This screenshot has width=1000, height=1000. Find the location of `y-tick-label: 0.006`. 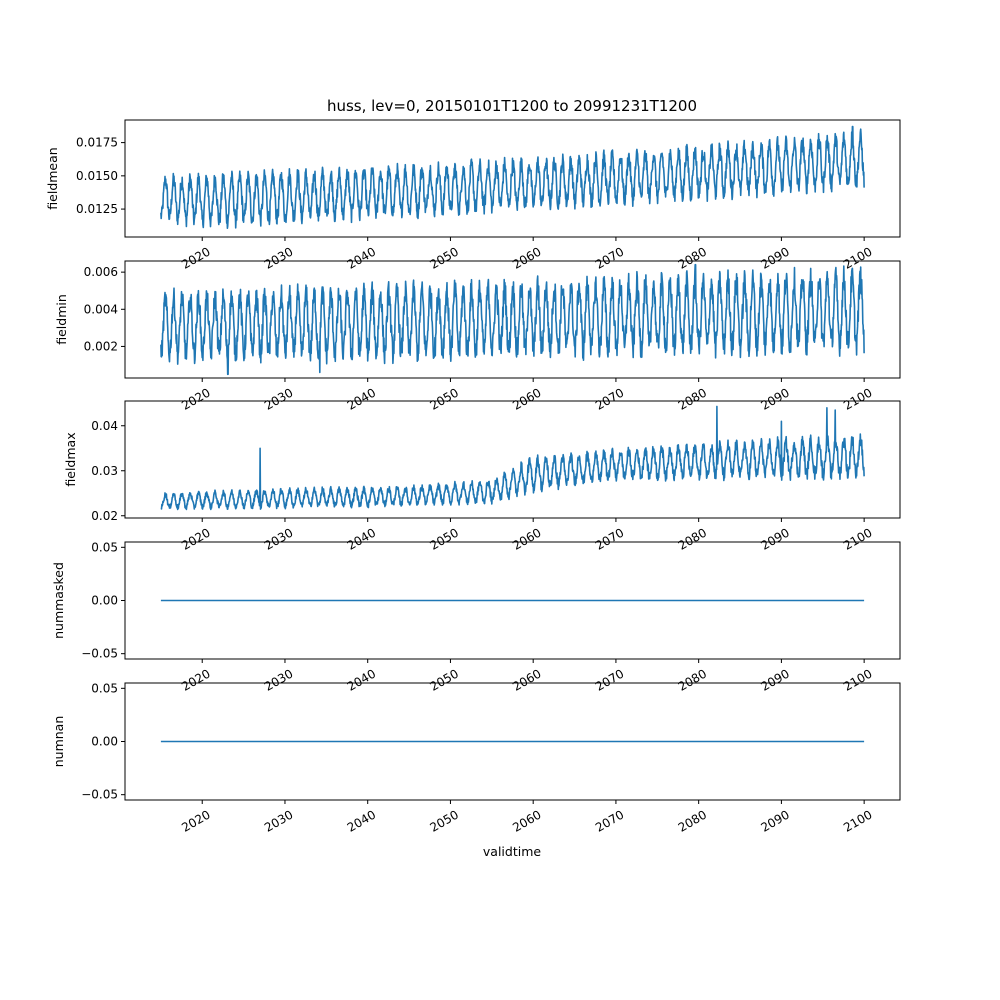

y-tick-label: 0.006 is located at coordinates (101, 272).